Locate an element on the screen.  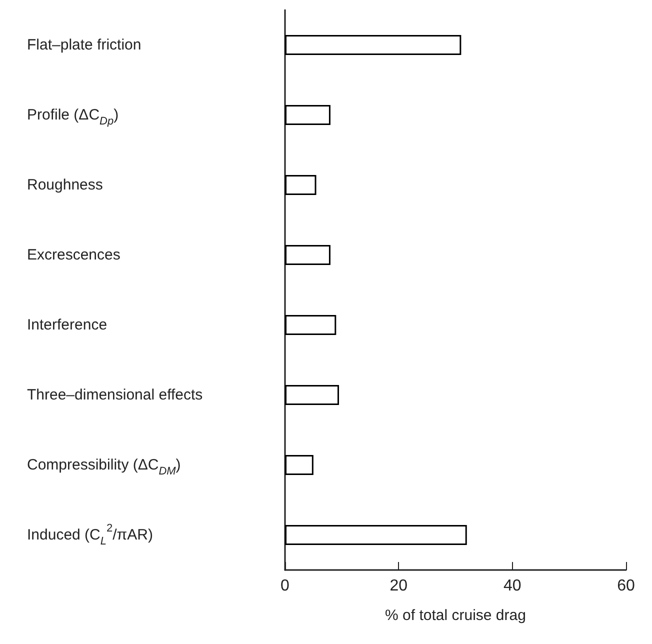
y-tick-label: Interference is located at coordinates (67, 325).